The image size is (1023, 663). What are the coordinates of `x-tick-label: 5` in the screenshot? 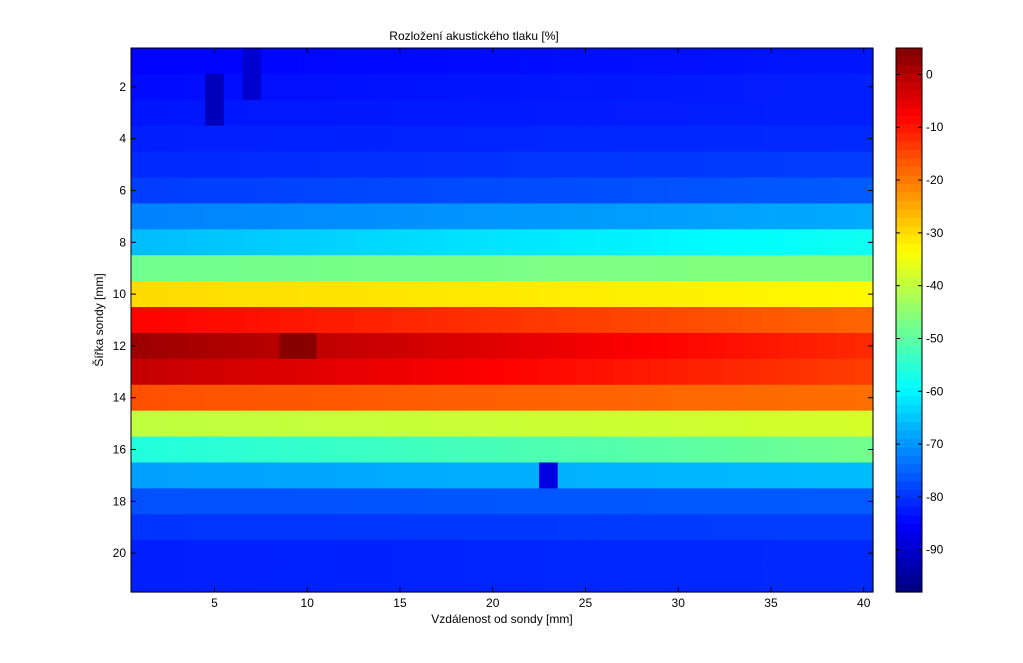 It's located at (214, 603).